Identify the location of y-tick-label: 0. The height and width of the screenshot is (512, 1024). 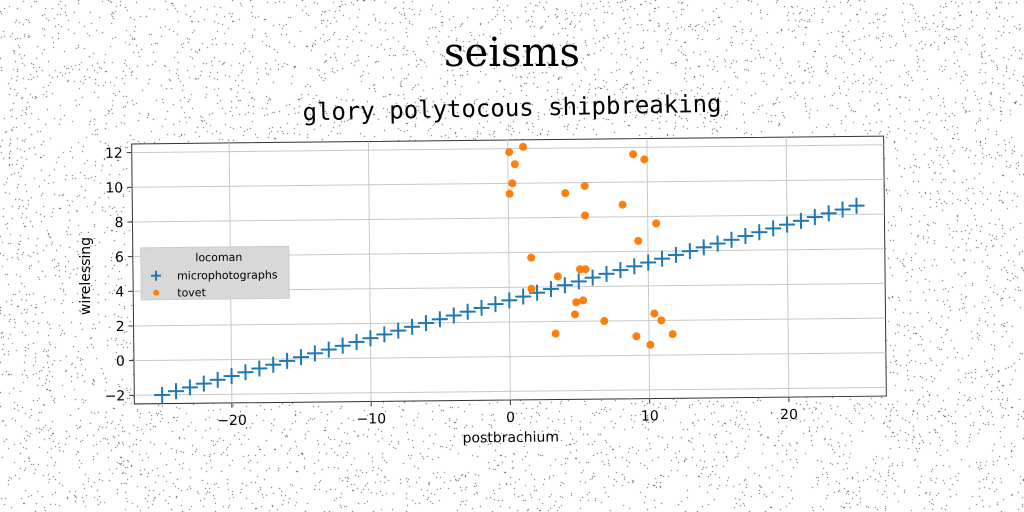
(120, 362).